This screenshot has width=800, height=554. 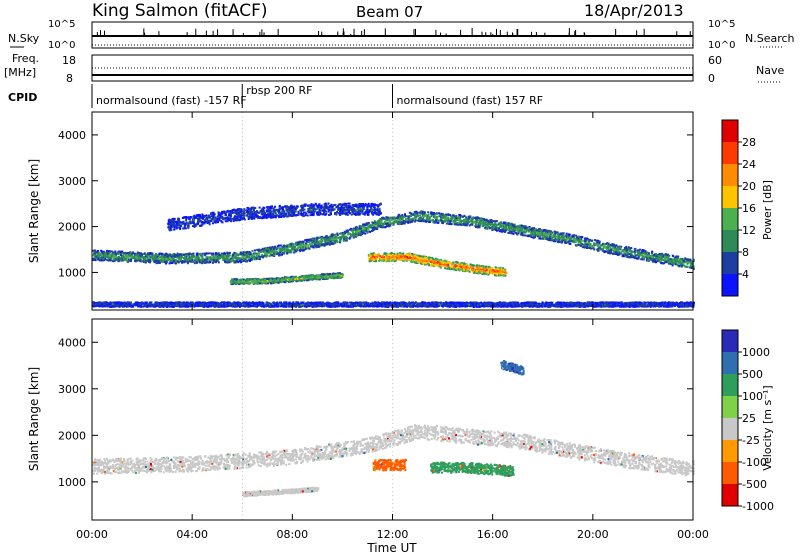 What do you see at coordinates (770, 70) in the screenshot?
I see `nave-label: Nave` at bounding box center [770, 70].